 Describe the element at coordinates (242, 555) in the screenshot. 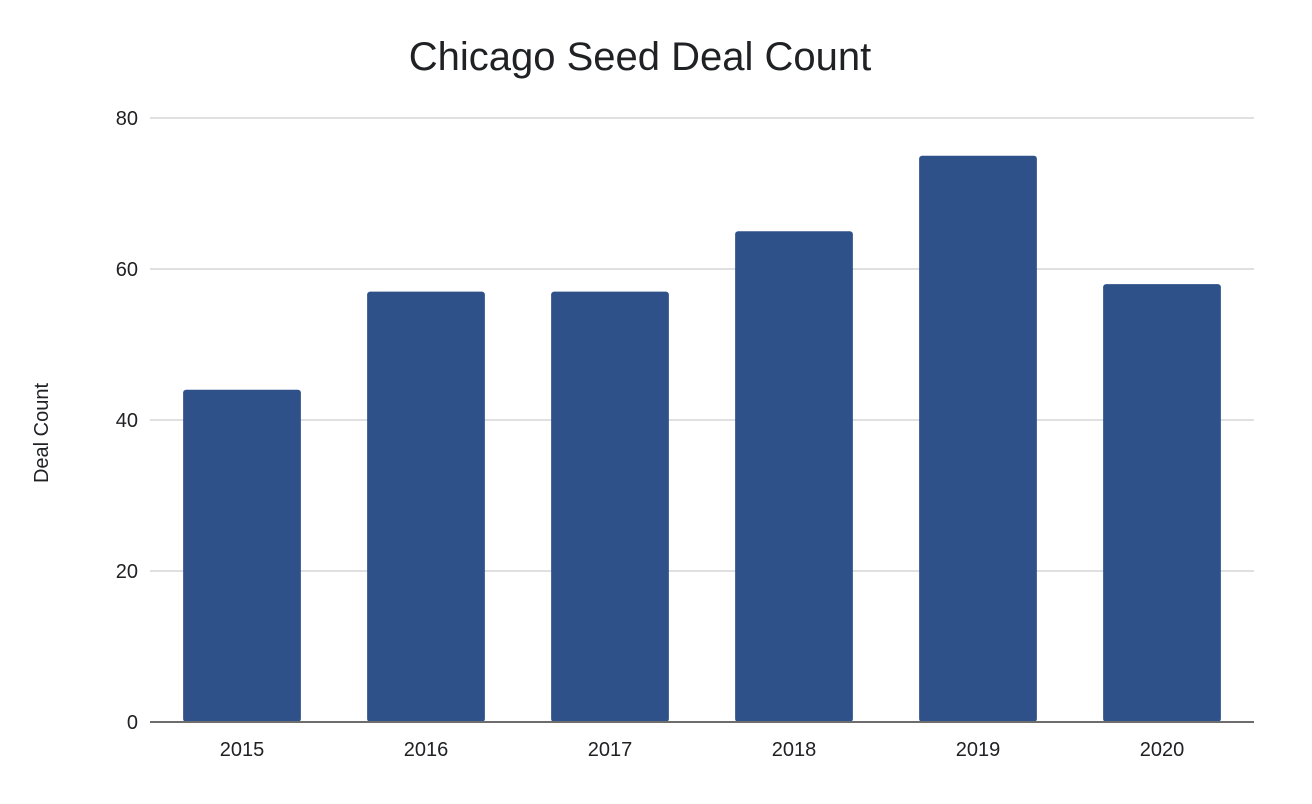

I see `bar-2015` at that location.